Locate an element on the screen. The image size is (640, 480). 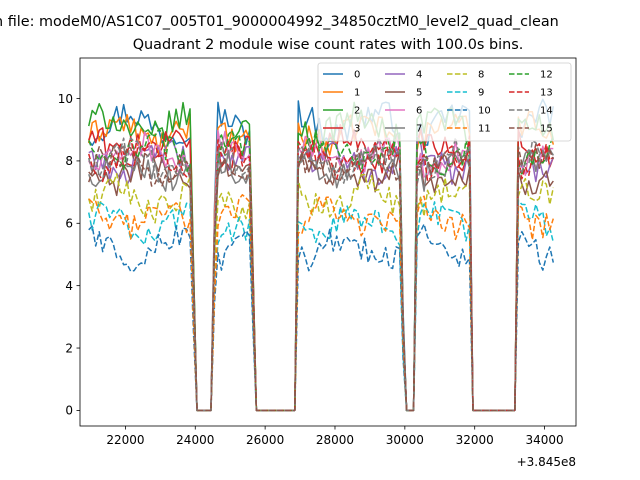
legend-label-5: 5 is located at coordinates (419, 93).